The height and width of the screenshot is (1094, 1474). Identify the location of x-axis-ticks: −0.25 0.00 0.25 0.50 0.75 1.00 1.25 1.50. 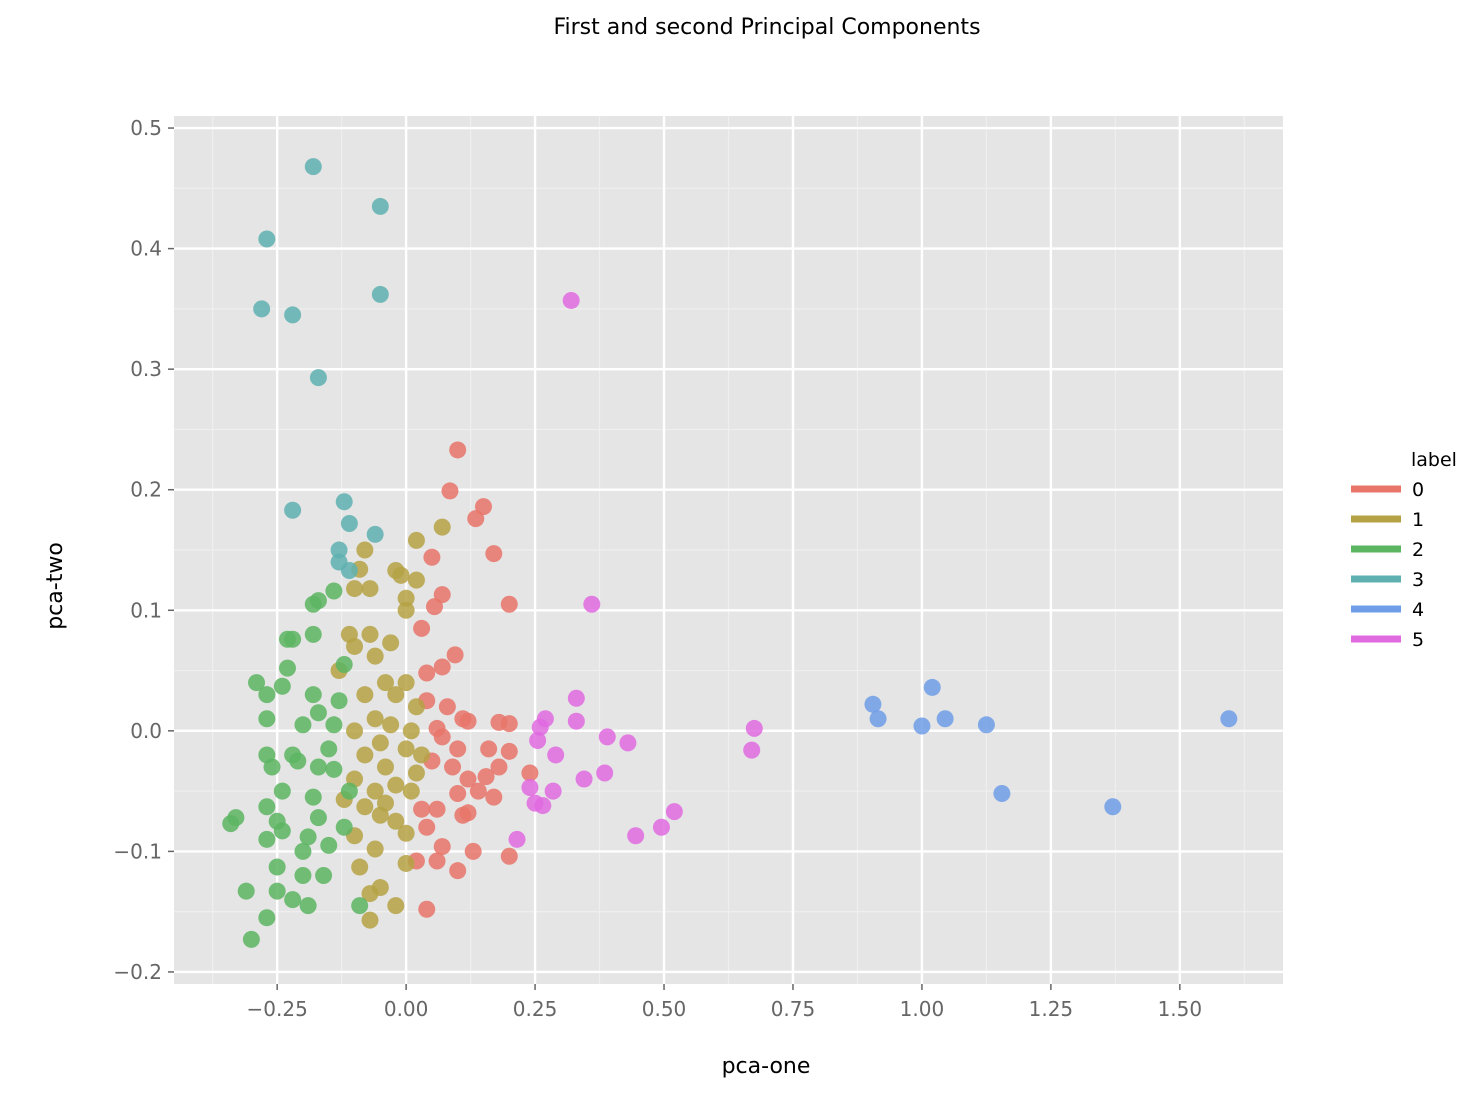
(725, 1002).